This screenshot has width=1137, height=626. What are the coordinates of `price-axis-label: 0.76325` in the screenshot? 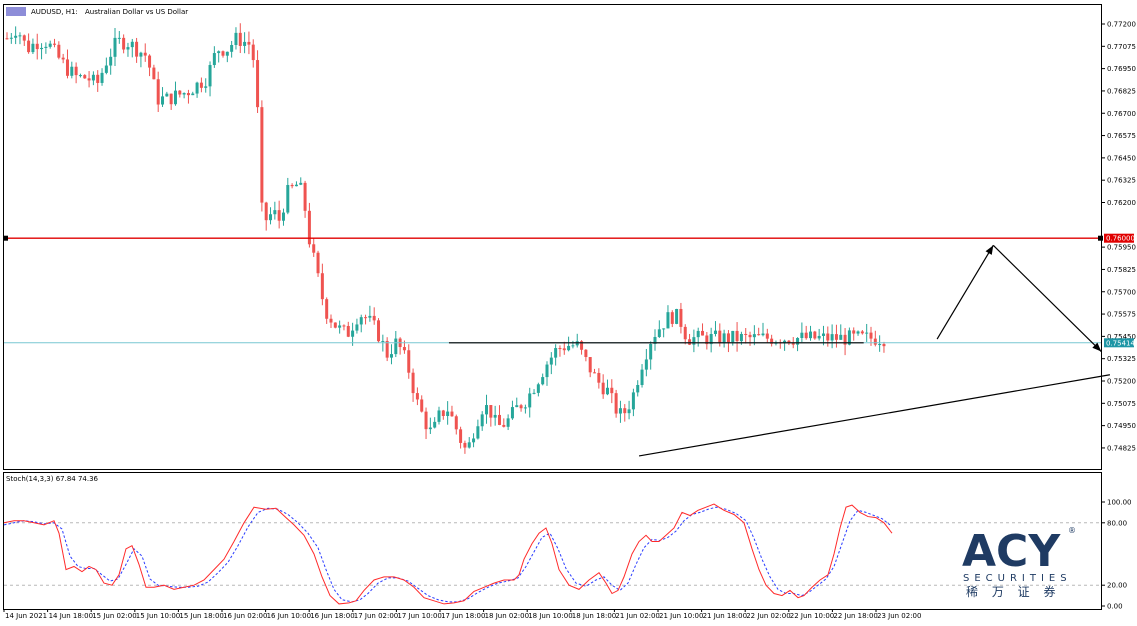 It's located at (1121, 181).